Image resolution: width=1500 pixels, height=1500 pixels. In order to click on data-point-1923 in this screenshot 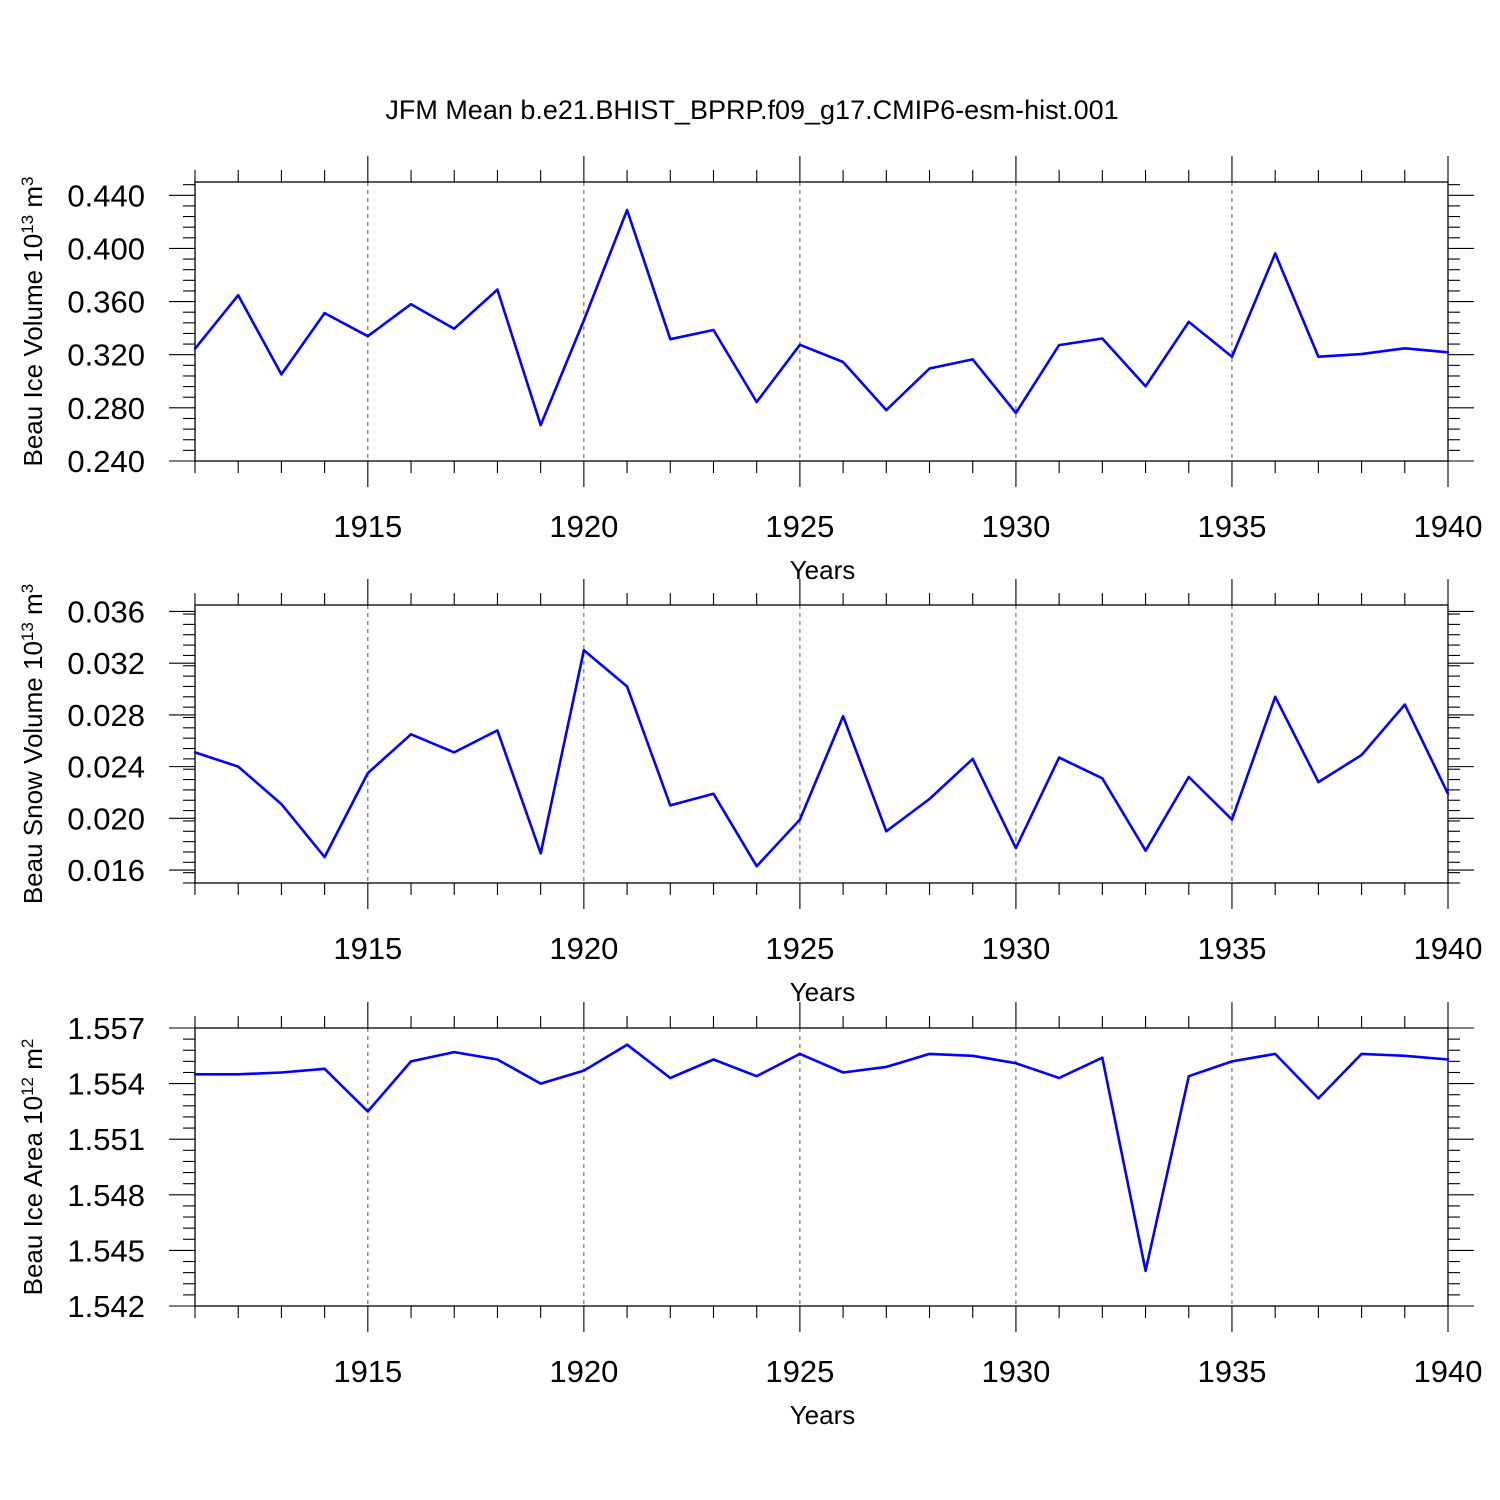, I will do `click(713, 1059)`.